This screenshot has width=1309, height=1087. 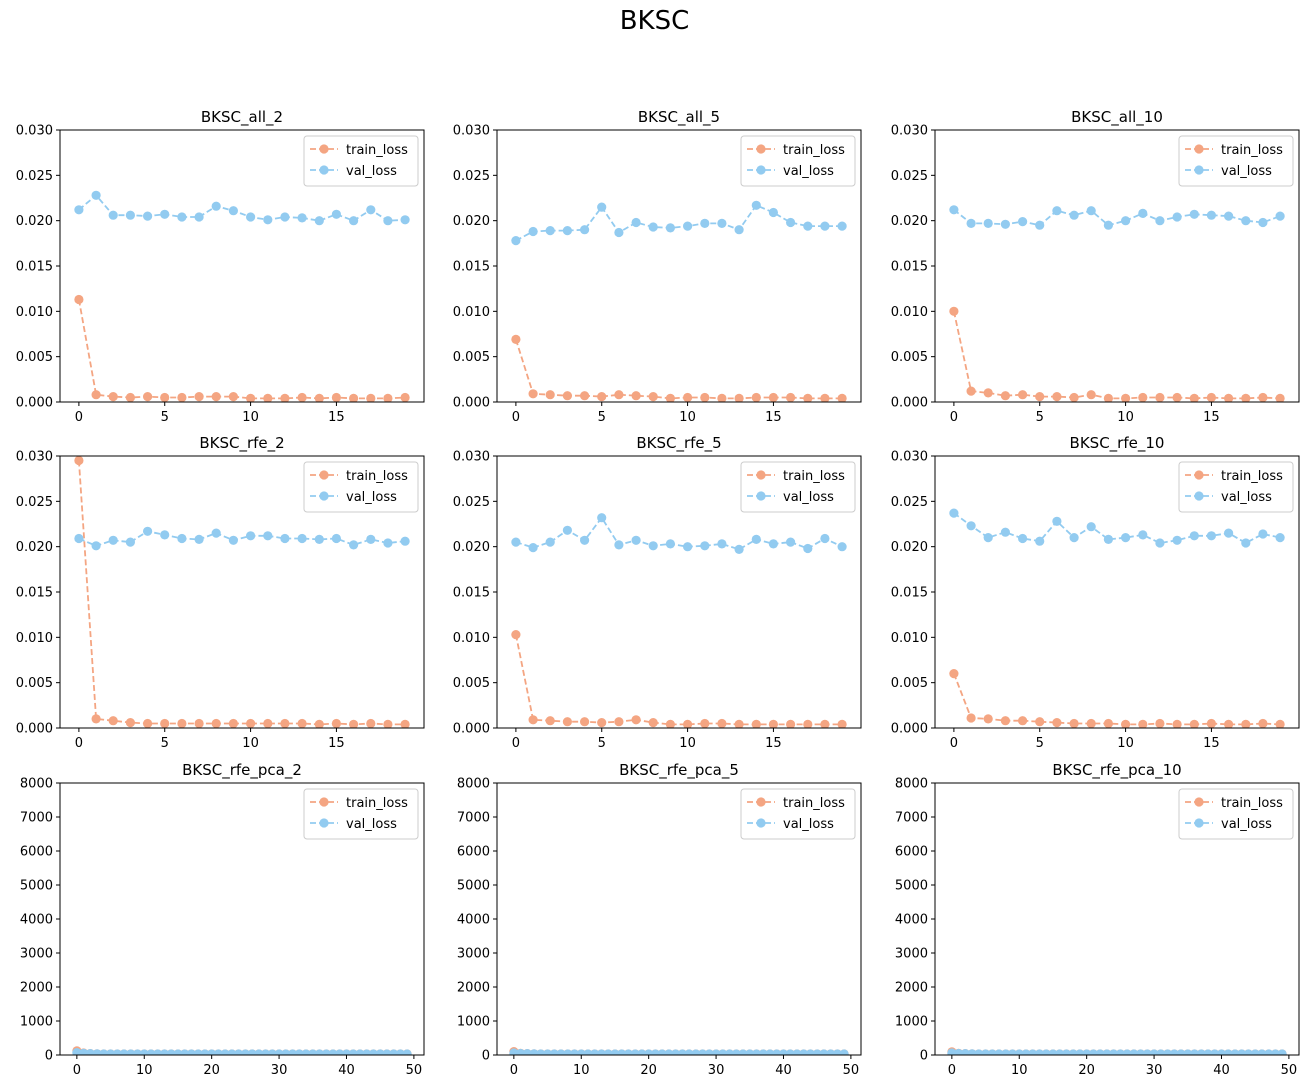 What do you see at coordinates (473, 886) in the screenshot?
I see `y-tick-label: 5000` at bounding box center [473, 886].